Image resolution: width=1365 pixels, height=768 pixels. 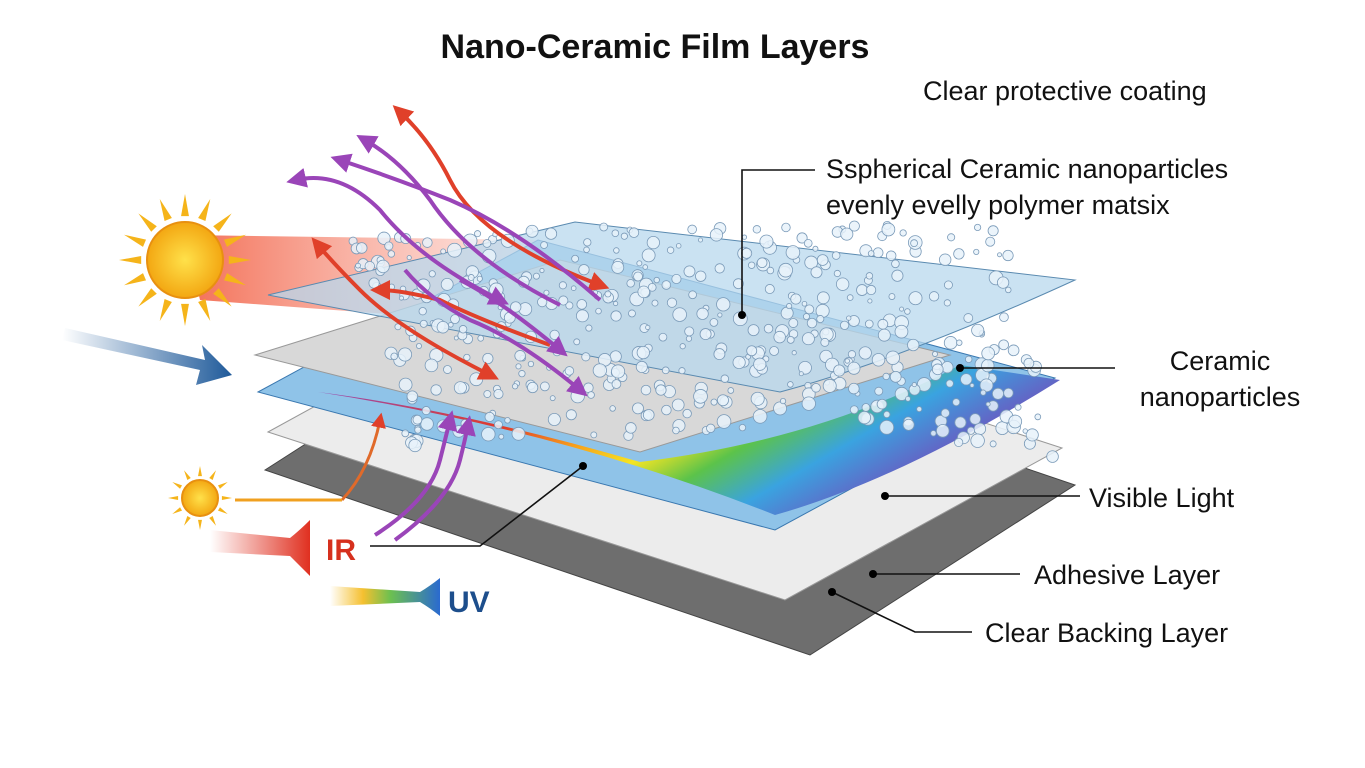 I want to click on label: Ceramic, so click(x=1220, y=361).